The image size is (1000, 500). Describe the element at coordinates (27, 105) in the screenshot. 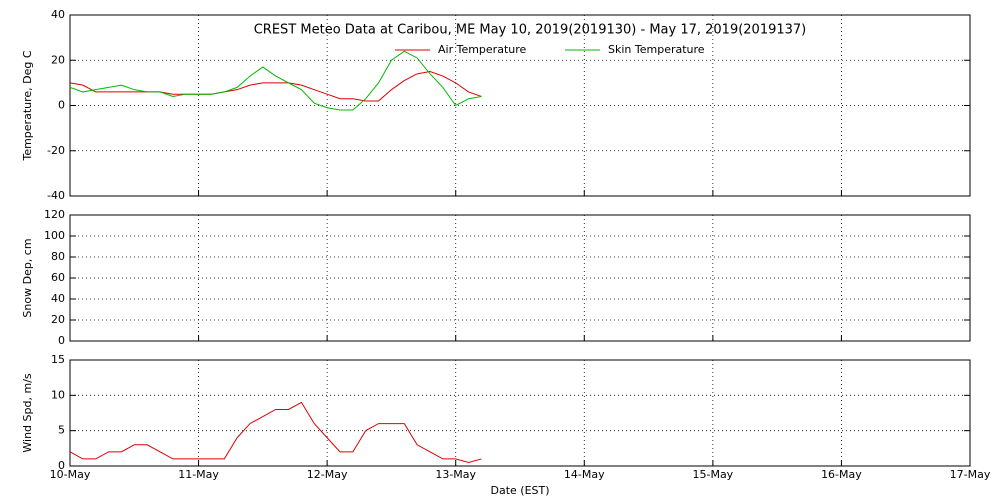

I see `y-axis-label: Temperature, Deg C` at that location.